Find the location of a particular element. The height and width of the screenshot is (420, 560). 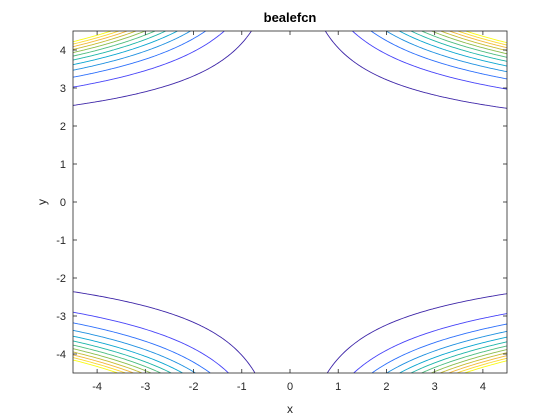

y-tick-label: -4 is located at coordinates (61, 355).